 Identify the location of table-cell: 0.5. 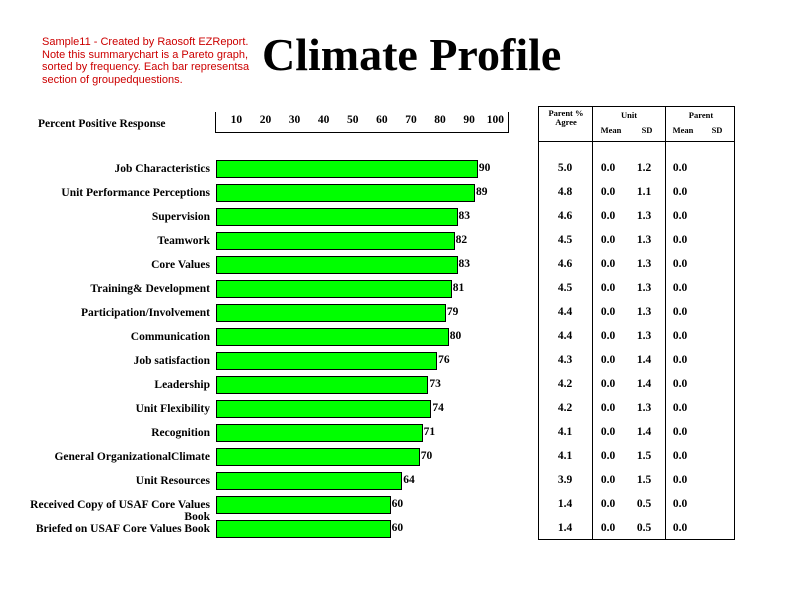
(644, 504).